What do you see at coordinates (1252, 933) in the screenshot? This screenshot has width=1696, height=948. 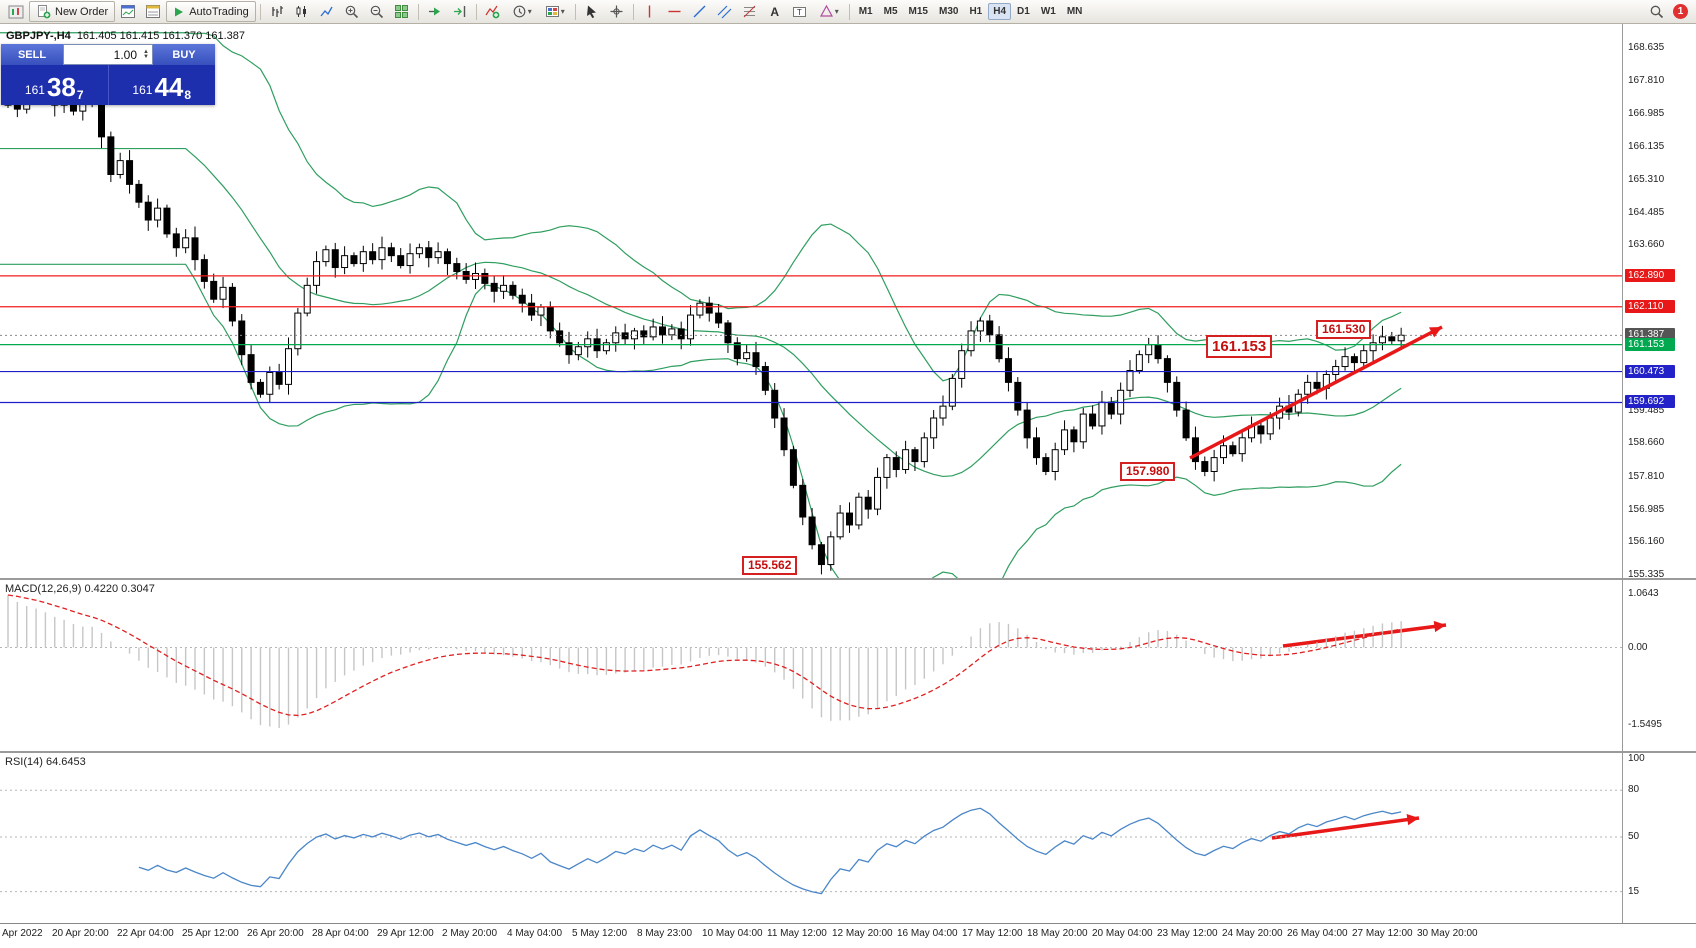 I see `time-axis-label: 24 May 20:00` at bounding box center [1252, 933].